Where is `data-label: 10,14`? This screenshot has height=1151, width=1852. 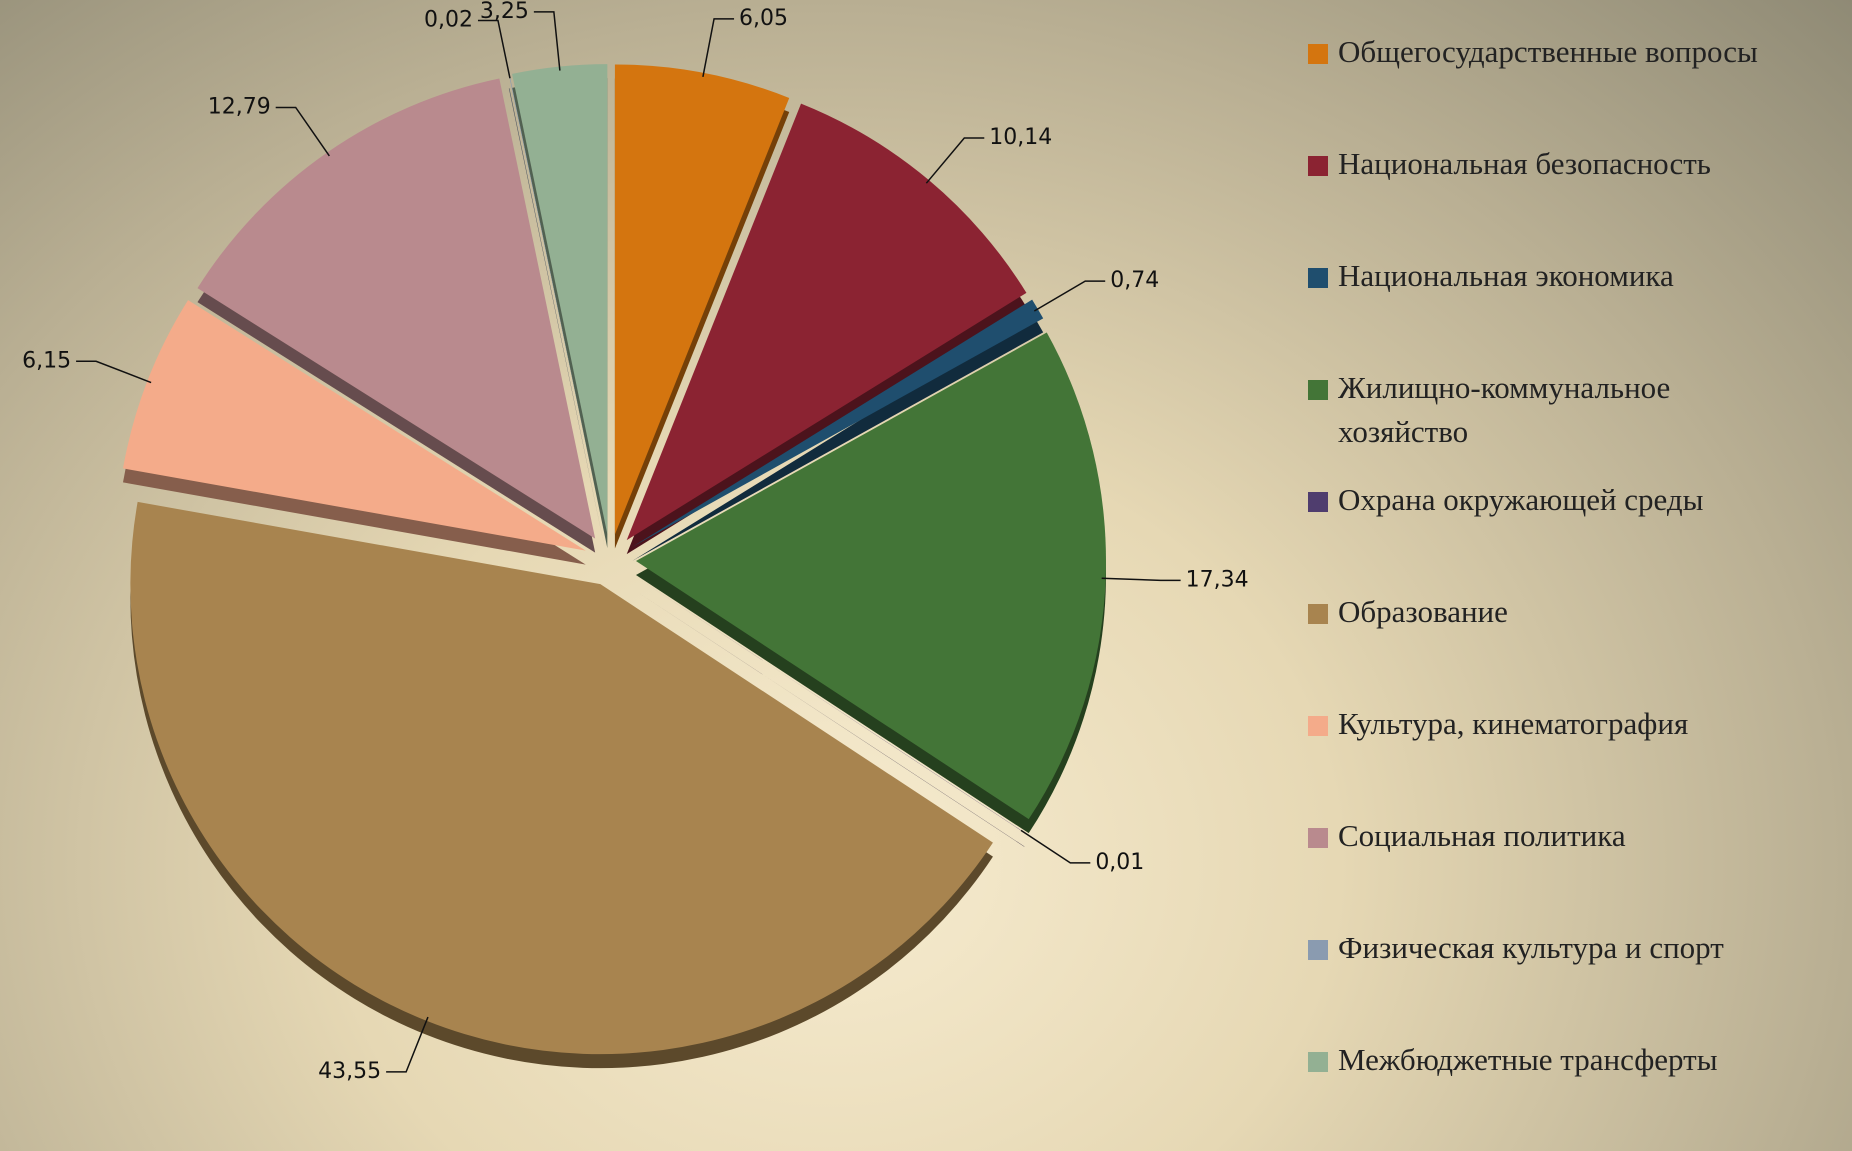
data-label: 10,14 is located at coordinates (1020, 137).